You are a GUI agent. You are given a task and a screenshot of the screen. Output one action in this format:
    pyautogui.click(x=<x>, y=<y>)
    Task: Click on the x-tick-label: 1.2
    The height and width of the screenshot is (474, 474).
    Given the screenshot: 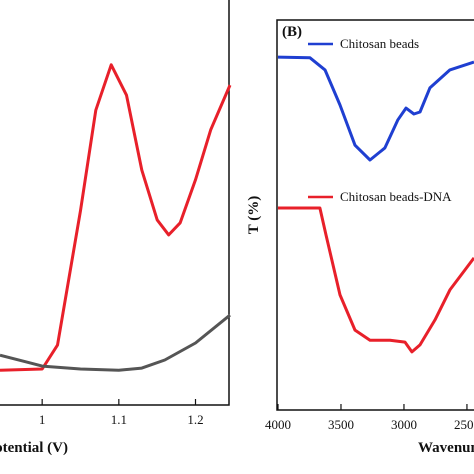 What is the action you would take?
    pyautogui.click(x=195, y=419)
    